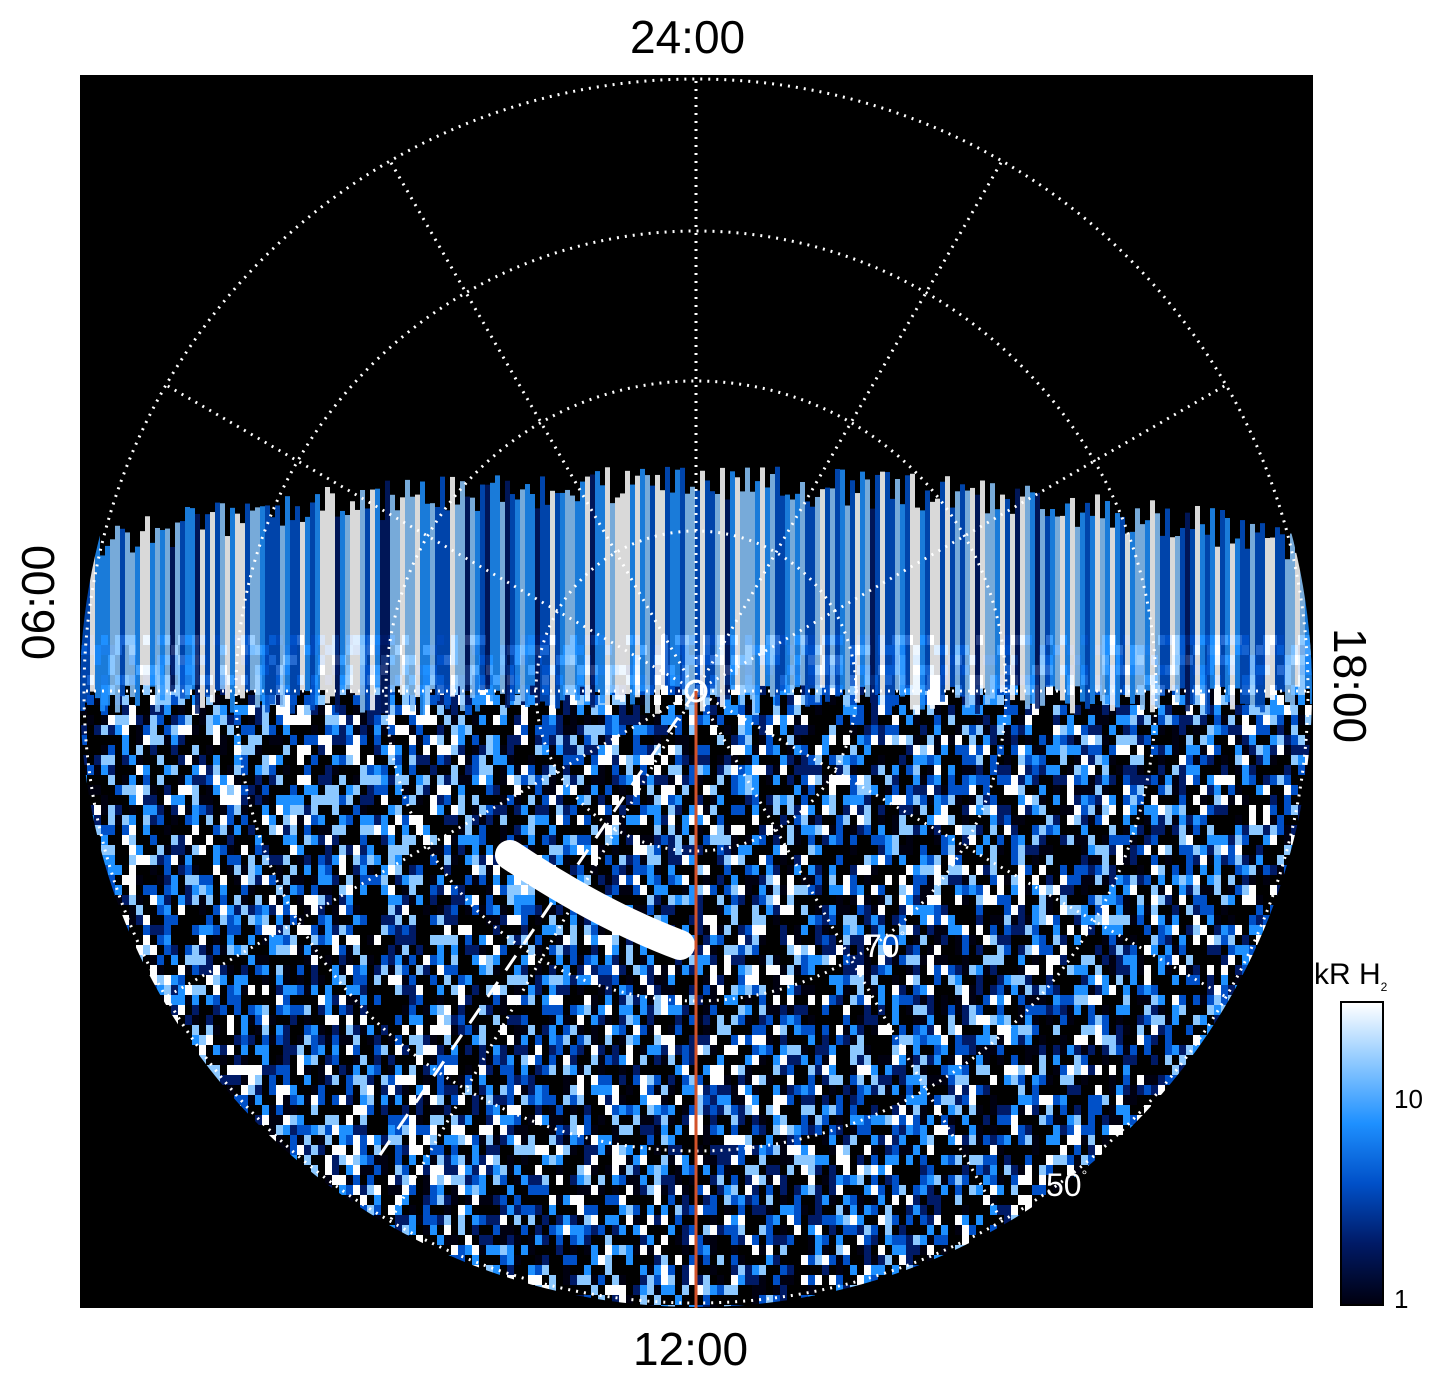 The image size is (1447, 1384). What do you see at coordinates (1401, 1299) in the screenshot?
I see `colorbar-tick-1: 1` at bounding box center [1401, 1299].